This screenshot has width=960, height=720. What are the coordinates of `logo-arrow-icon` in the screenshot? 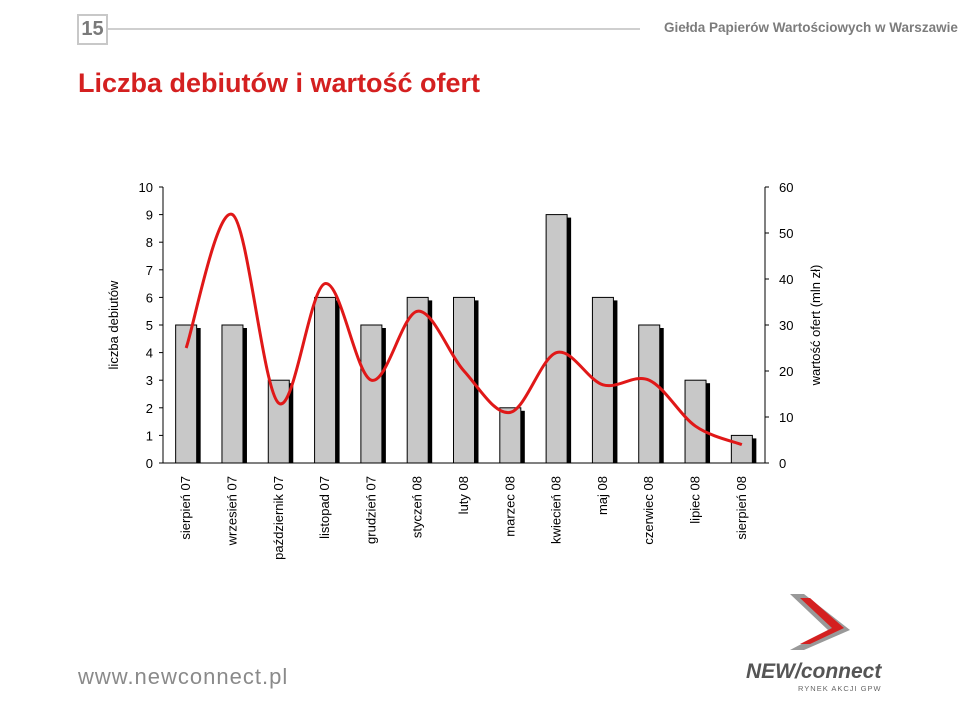 It's located at (820, 622).